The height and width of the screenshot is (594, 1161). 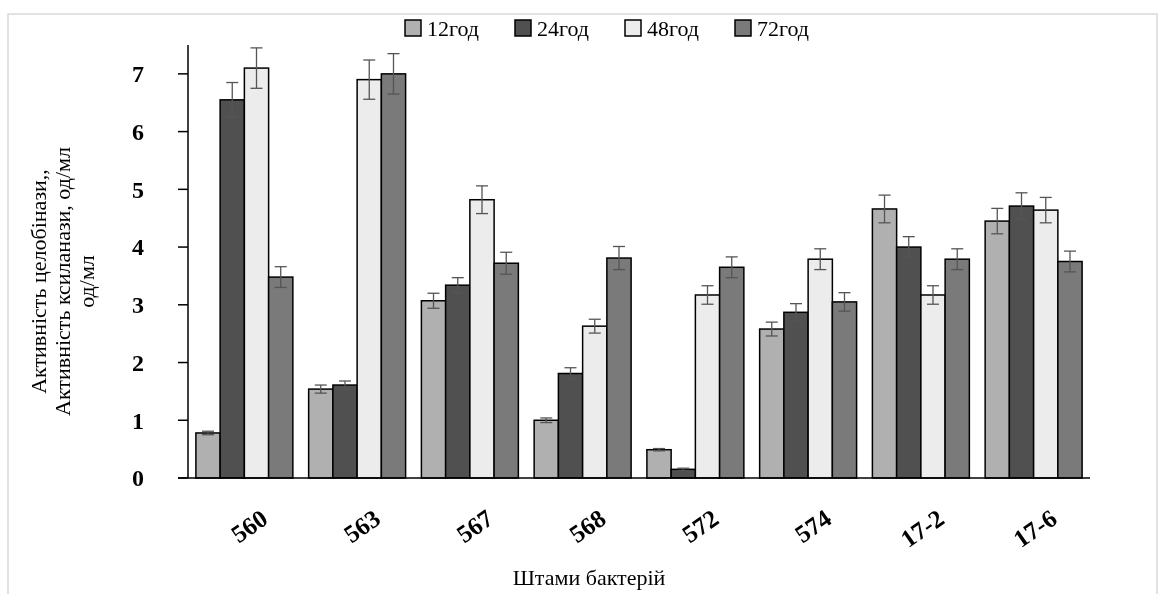 What do you see at coordinates (362, 526) in the screenshot?
I see `x-tick-label: 563` at bounding box center [362, 526].